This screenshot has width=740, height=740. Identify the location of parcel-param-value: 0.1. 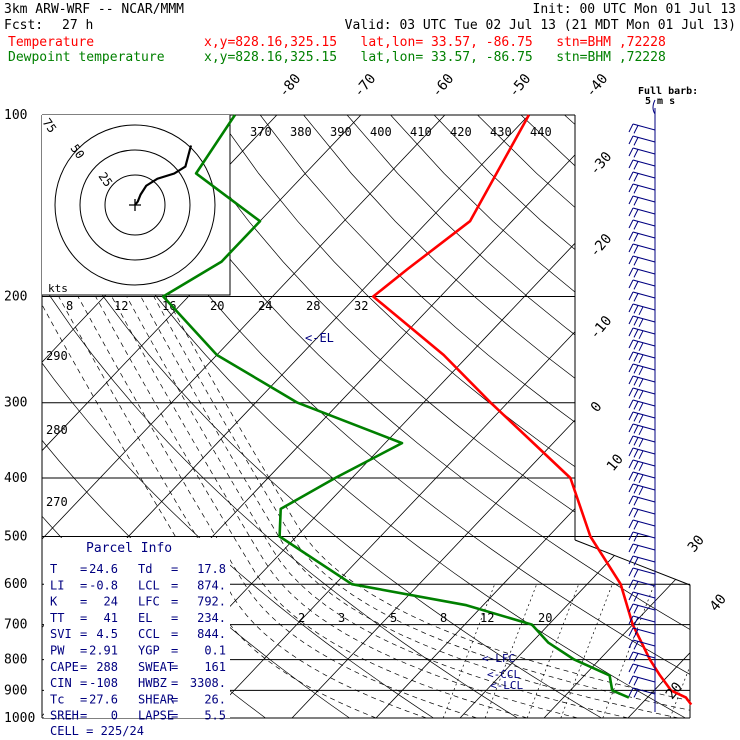
(215, 651).